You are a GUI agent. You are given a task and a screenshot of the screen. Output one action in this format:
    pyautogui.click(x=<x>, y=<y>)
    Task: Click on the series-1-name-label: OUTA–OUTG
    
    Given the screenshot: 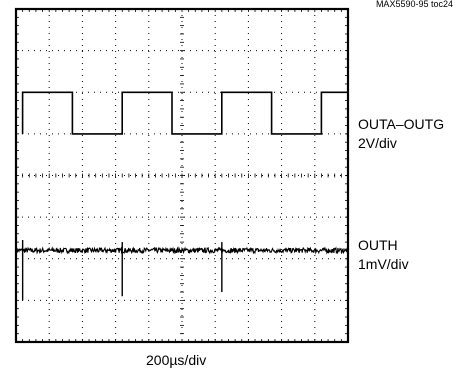 What is the action you would take?
    pyautogui.click(x=401, y=124)
    